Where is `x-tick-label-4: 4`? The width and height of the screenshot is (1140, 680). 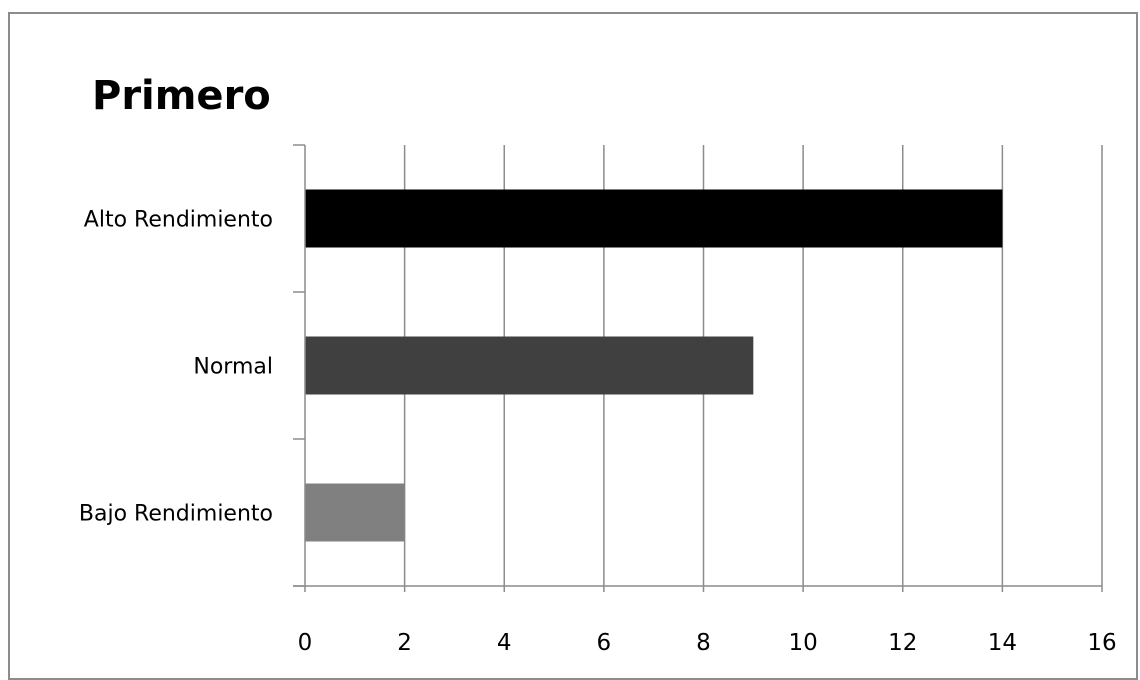
x-tick-label-4: 4 is located at coordinates (504, 643).